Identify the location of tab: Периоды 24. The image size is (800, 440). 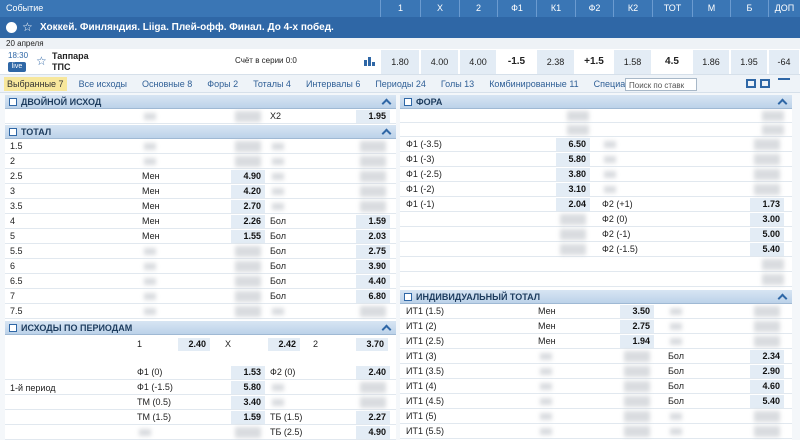
(400, 84).